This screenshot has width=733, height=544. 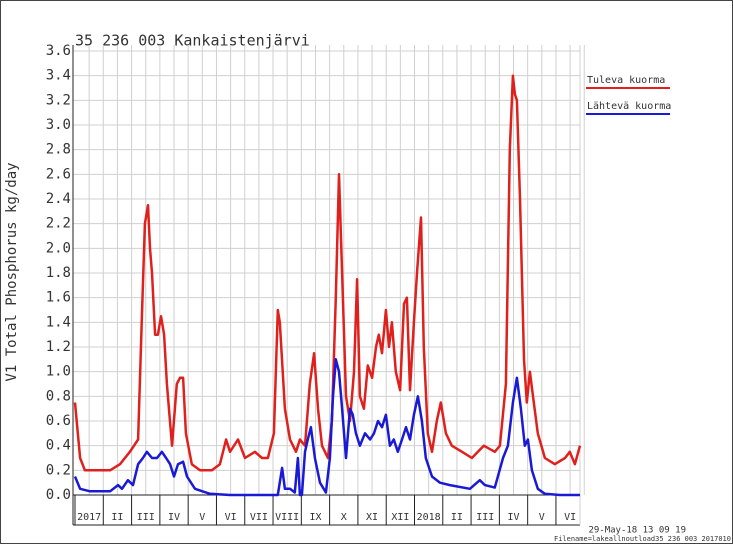 What do you see at coordinates (58, 495) in the screenshot?
I see `y-tick-label: 0.0` at bounding box center [58, 495].